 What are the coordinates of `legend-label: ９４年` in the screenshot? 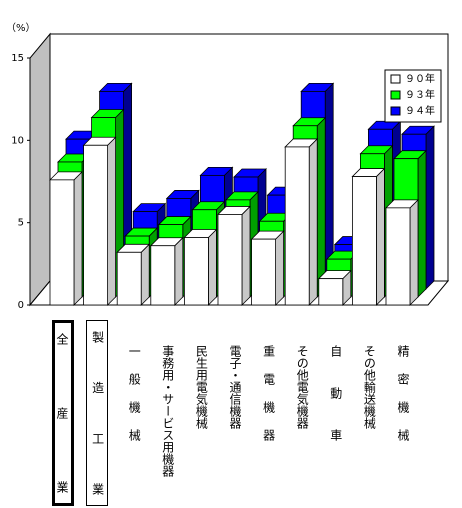 It's located at (420, 110).